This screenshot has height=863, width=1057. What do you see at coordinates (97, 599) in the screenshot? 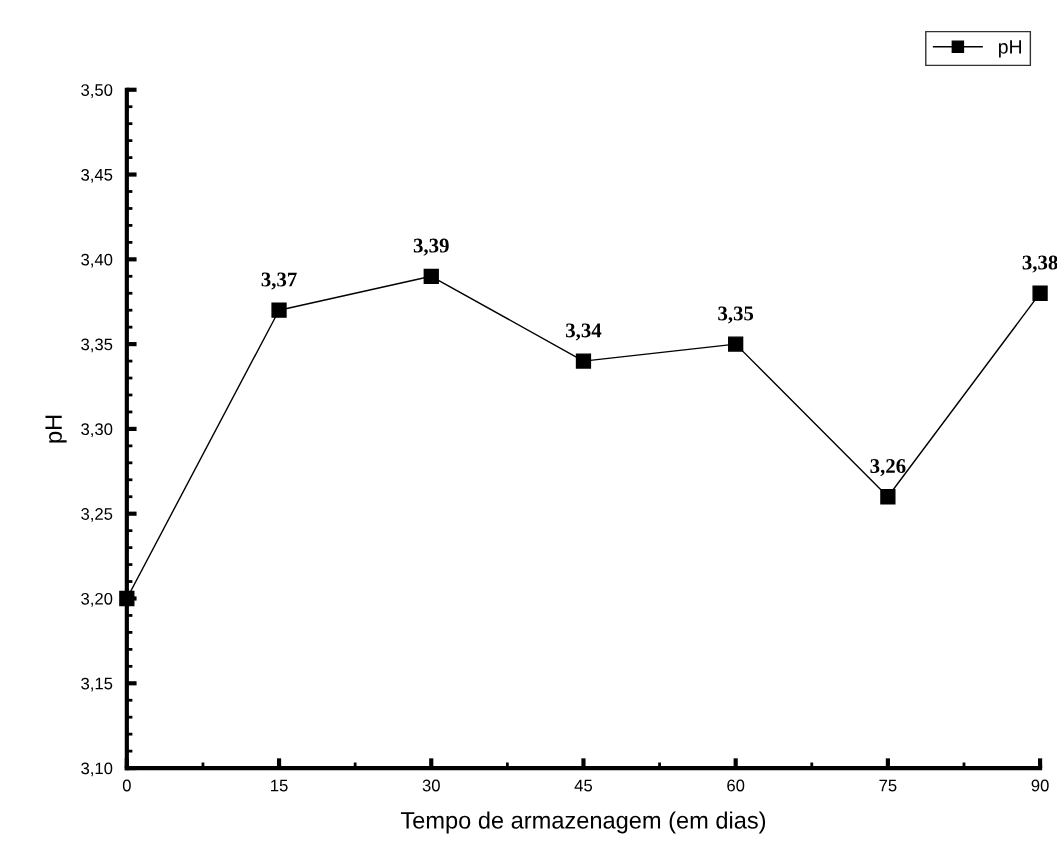
I see `y-tick-label: 3,20` at bounding box center [97, 599].